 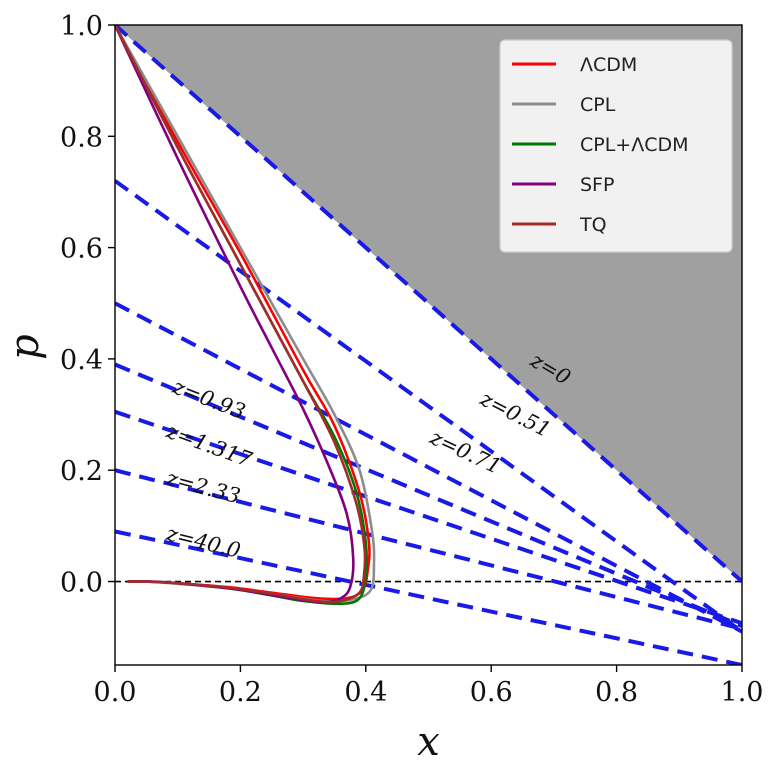 I want to click on x-tick-label: 0.6, so click(x=491, y=692).